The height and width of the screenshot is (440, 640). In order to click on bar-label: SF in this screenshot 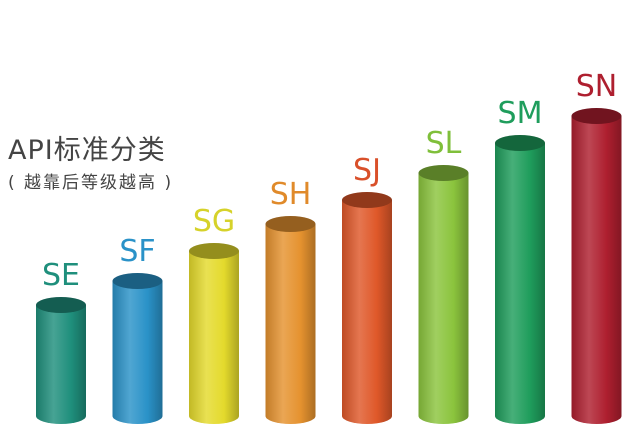, I will do `click(137, 251)`.